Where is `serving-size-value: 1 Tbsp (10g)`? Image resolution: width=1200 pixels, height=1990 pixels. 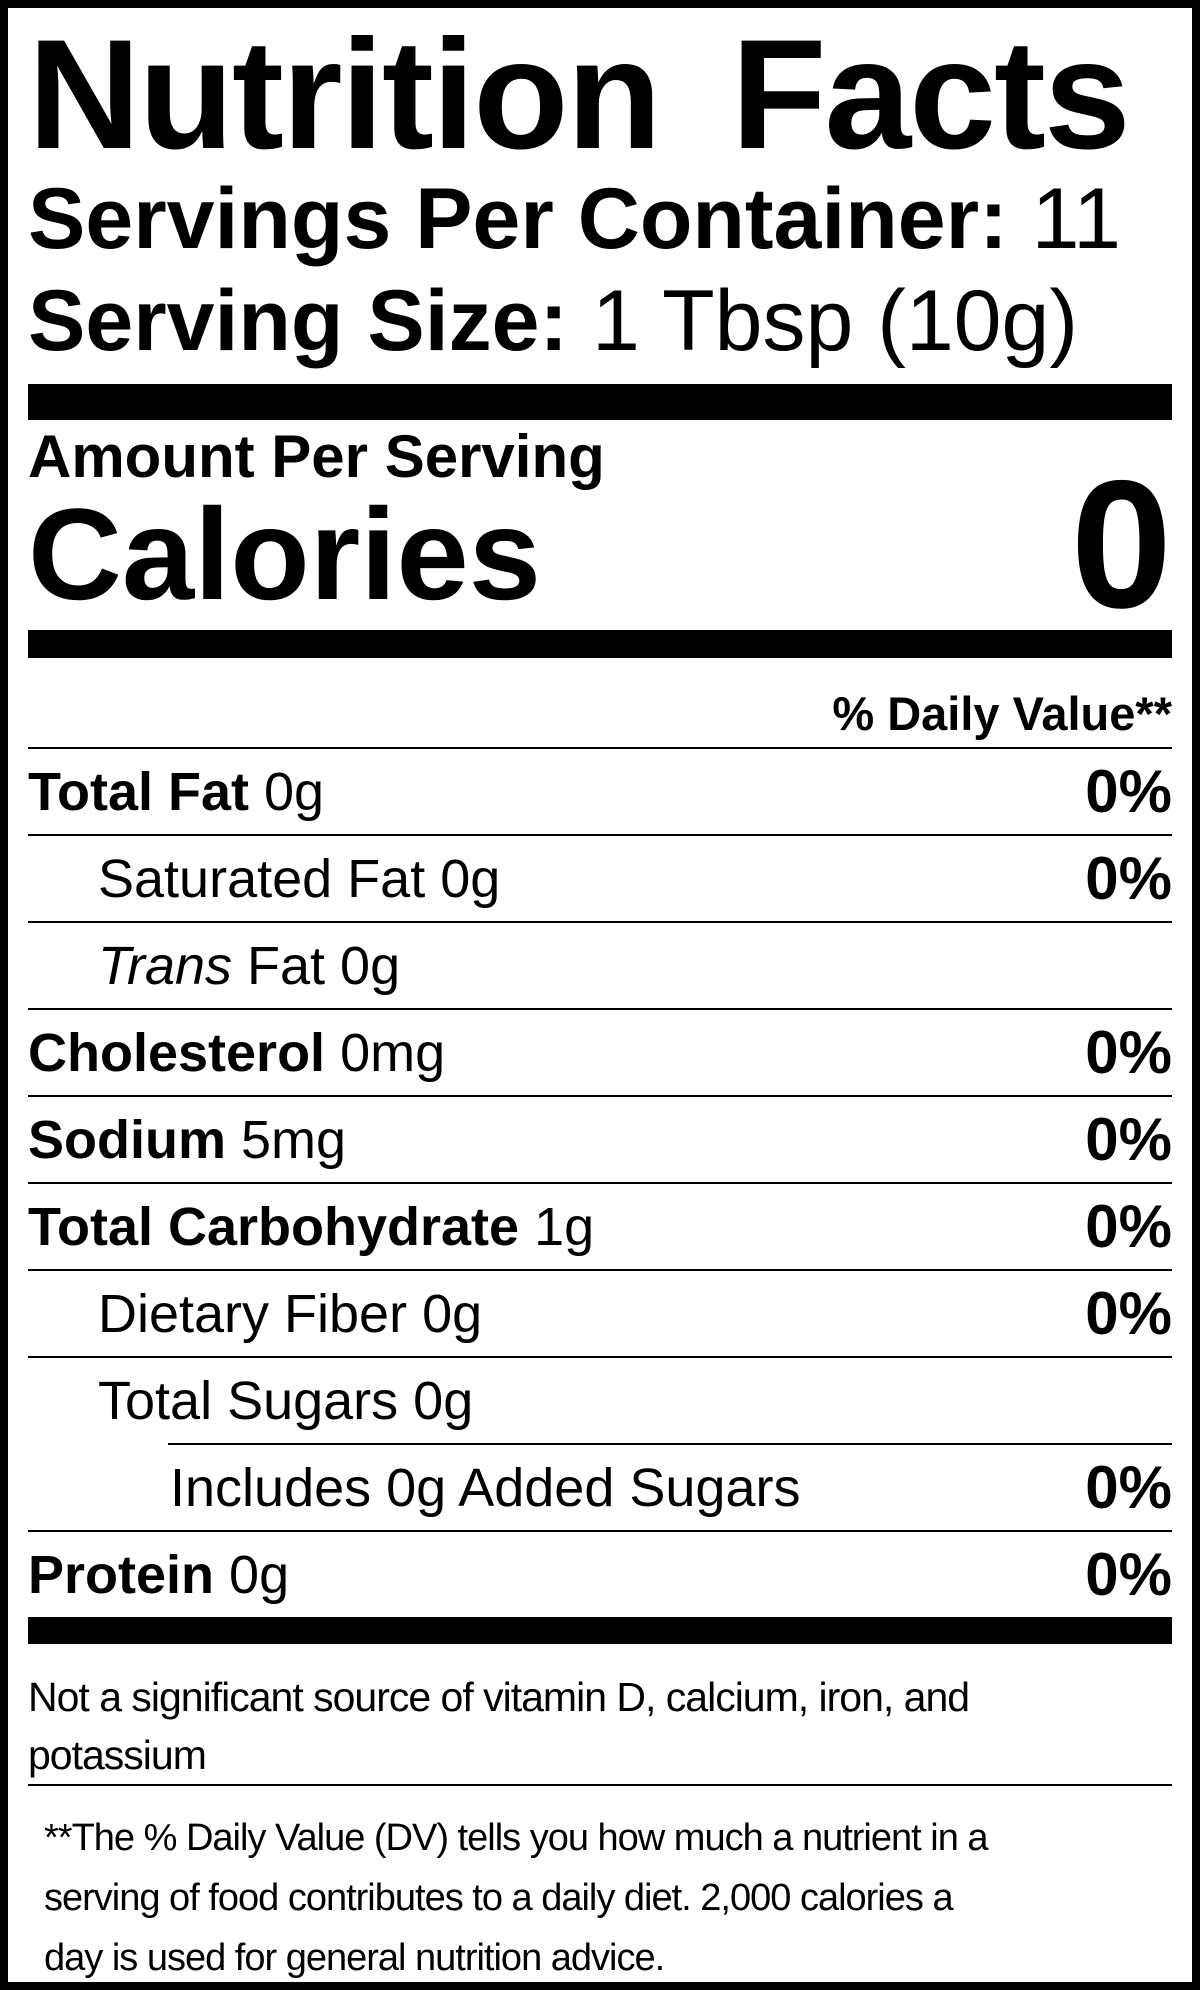 serving-size-value: 1 Tbsp (10g) is located at coordinates (823, 321).